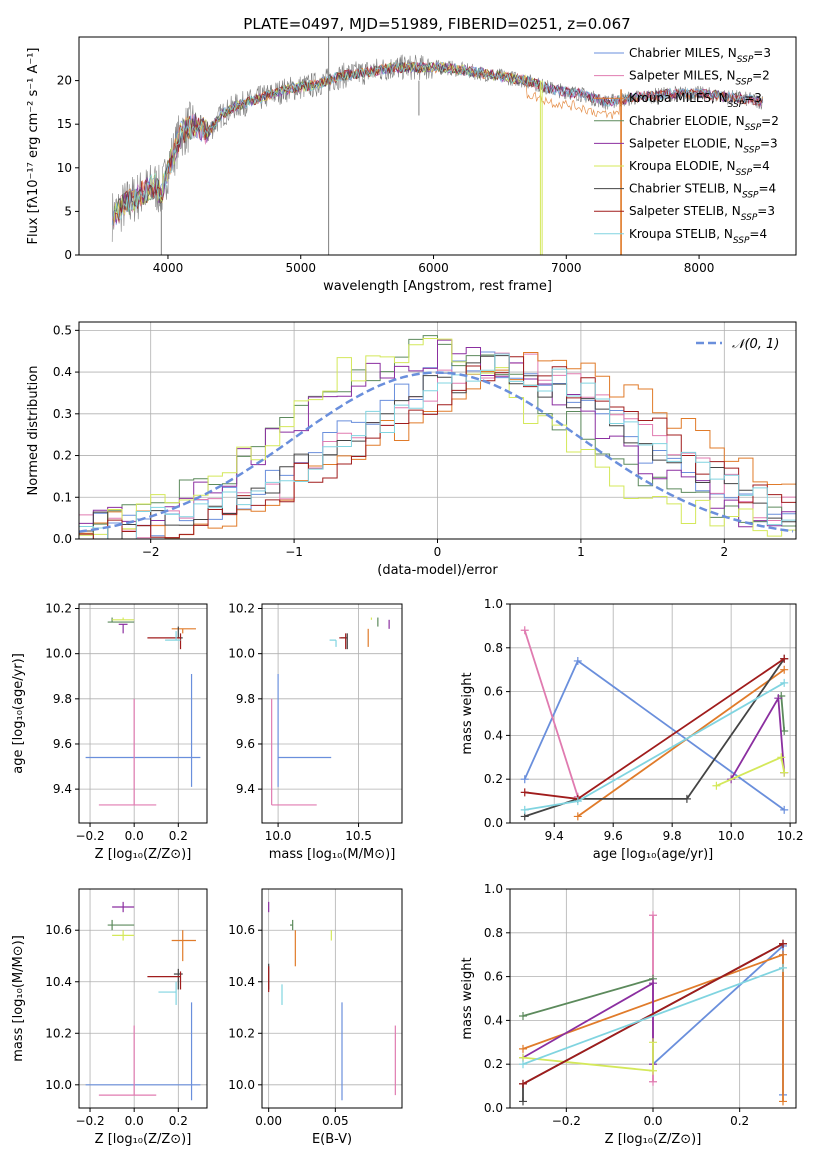  What do you see at coordinates (436, 452) in the screenshot?
I see `normal-curve` at bounding box center [436, 452].